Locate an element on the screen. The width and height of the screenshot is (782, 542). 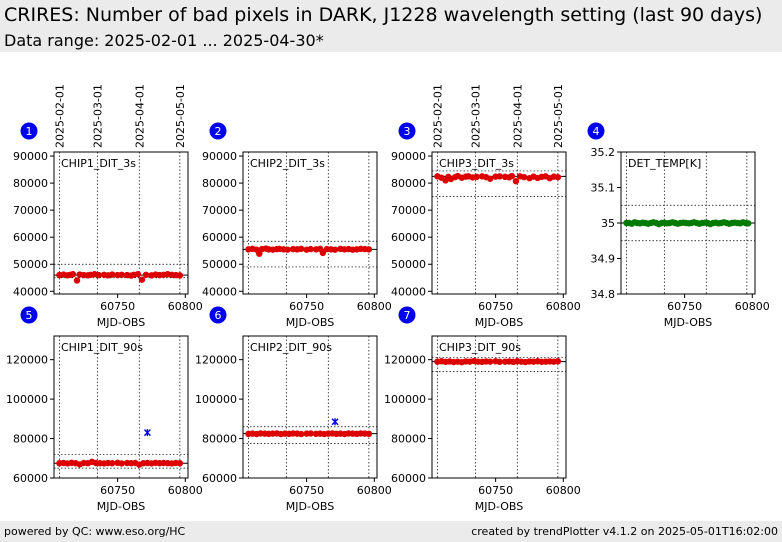
panel-number: 4 is located at coordinates (596, 131).